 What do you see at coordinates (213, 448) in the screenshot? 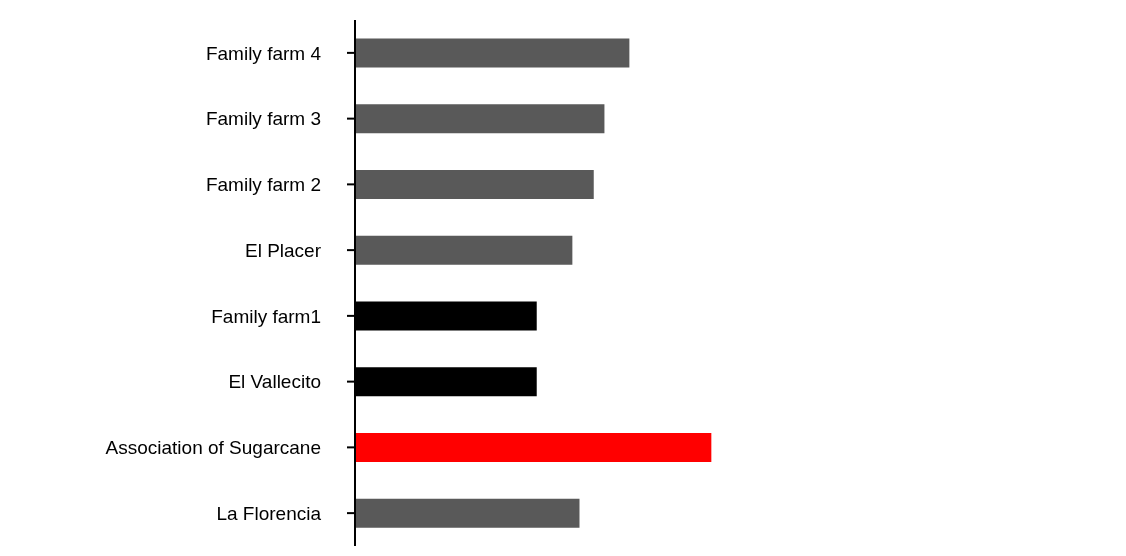
I see `y-tick-label: Association of Sugarcane` at bounding box center [213, 448].